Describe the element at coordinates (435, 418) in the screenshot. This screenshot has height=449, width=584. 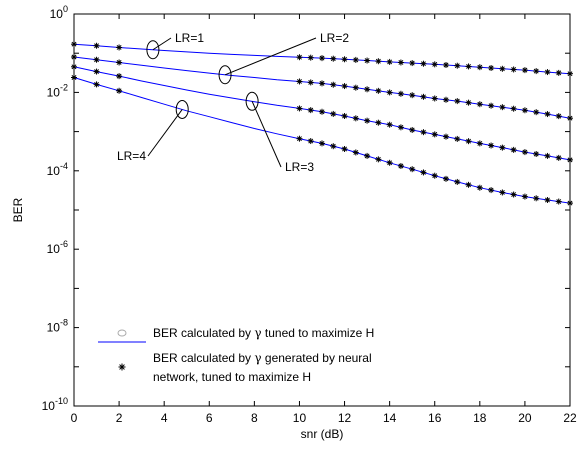
I see `x-tick-label: 16` at that location.